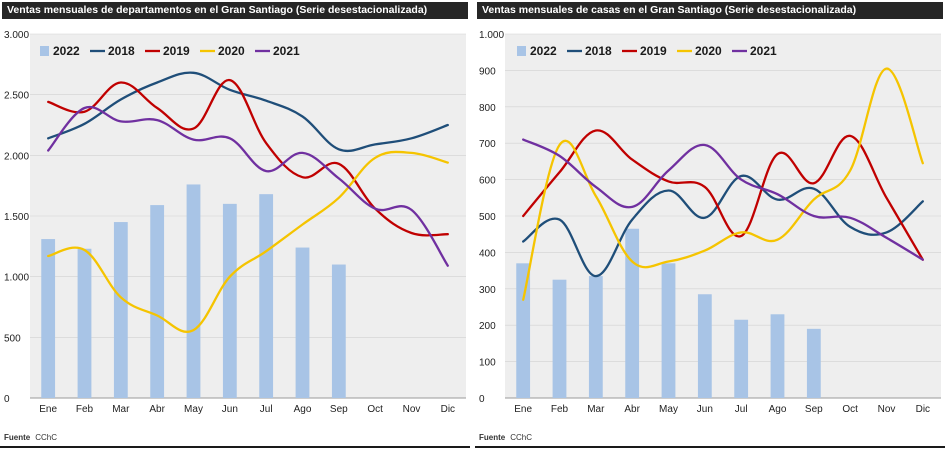 This screenshot has width=945, height=451. I want to click on panel-divider, so click(472, 225).